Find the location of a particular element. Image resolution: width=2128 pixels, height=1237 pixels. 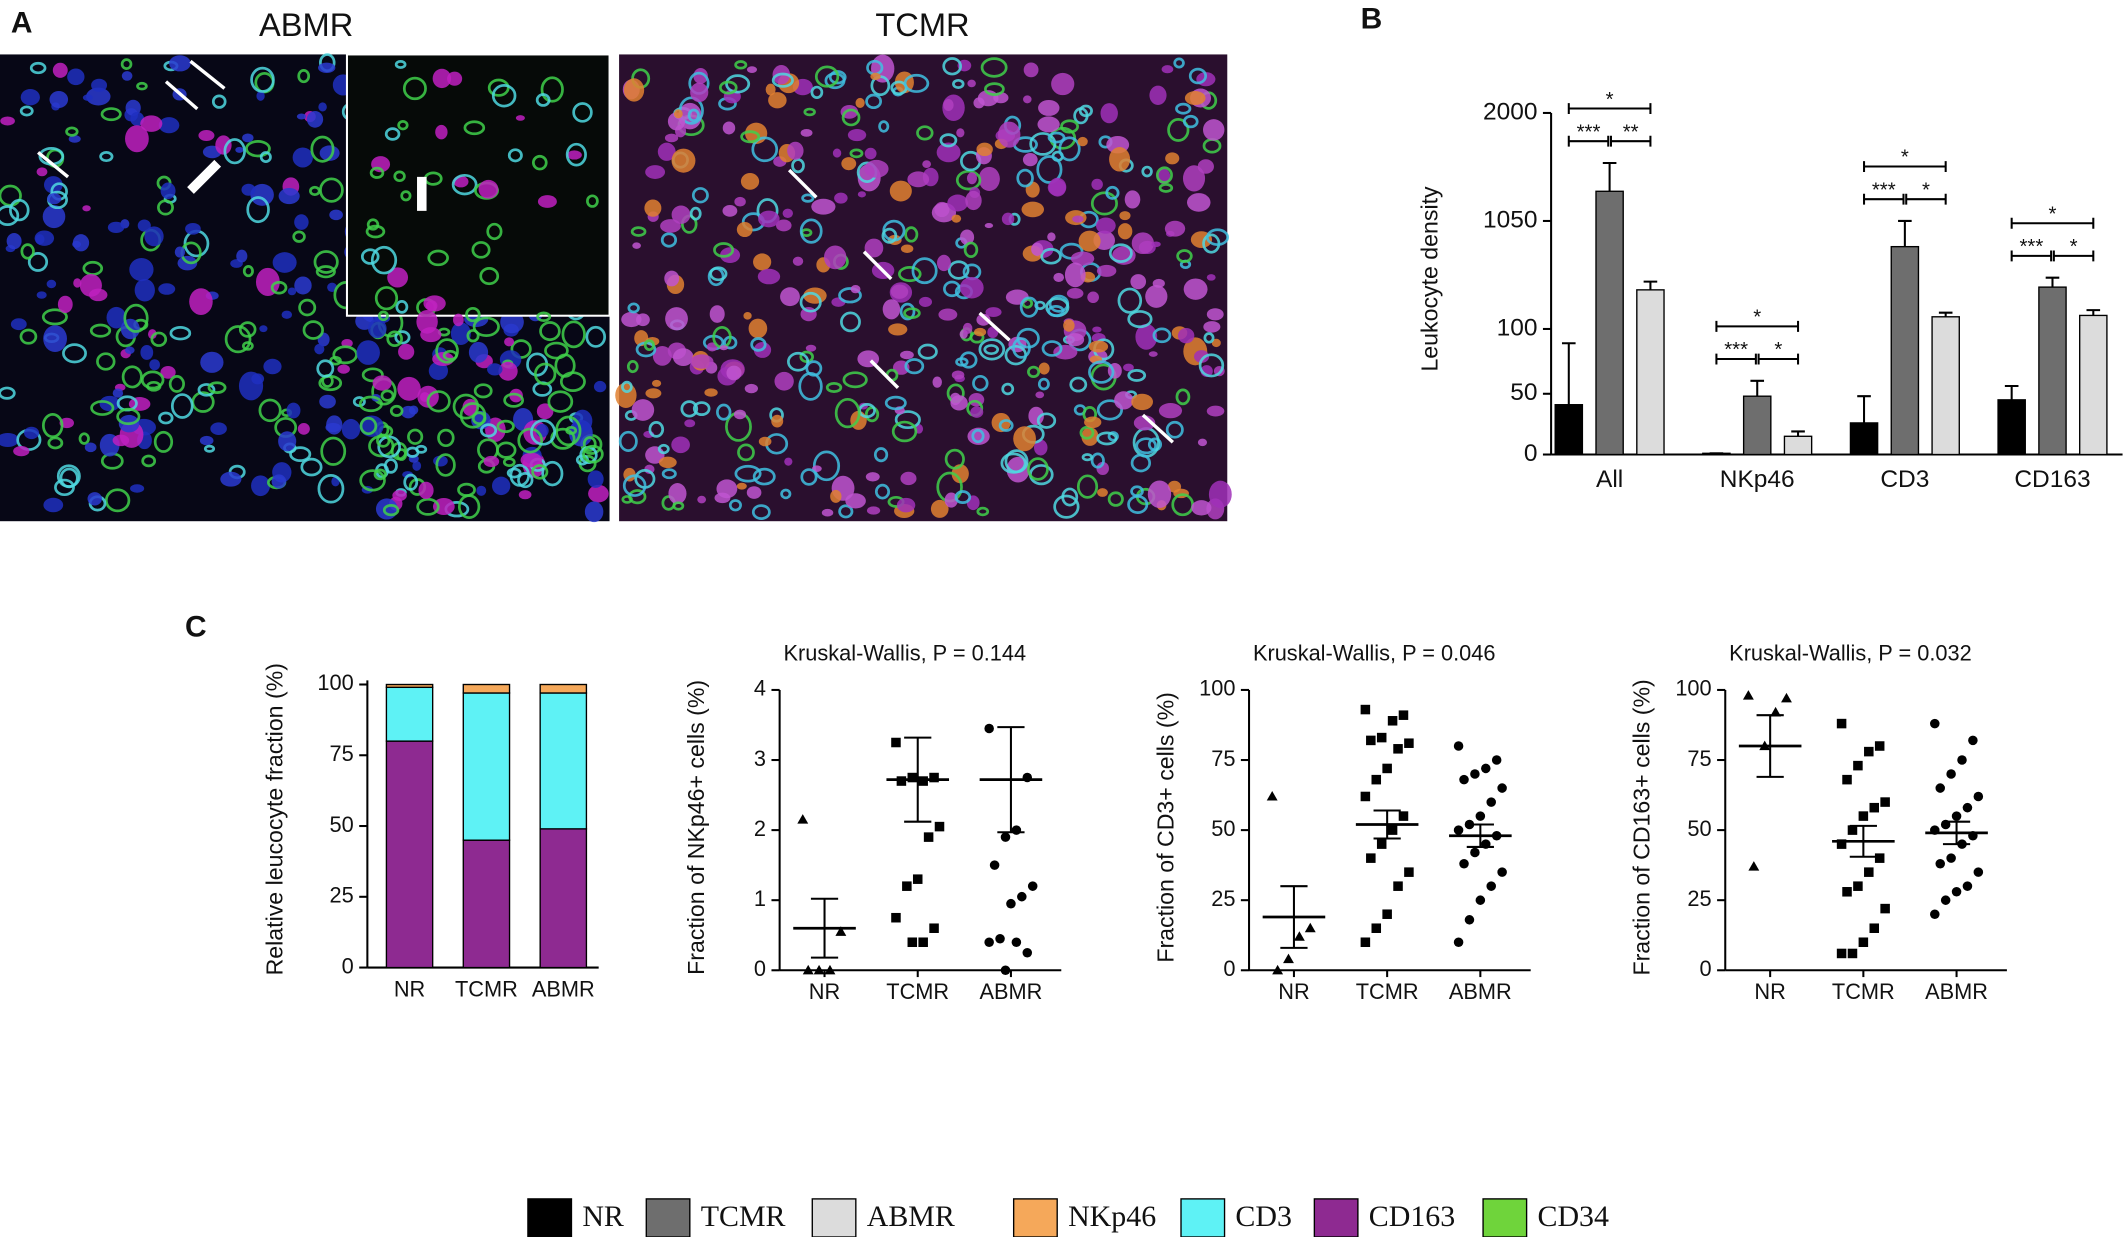

bar-segment is located at coordinates (563, 688).